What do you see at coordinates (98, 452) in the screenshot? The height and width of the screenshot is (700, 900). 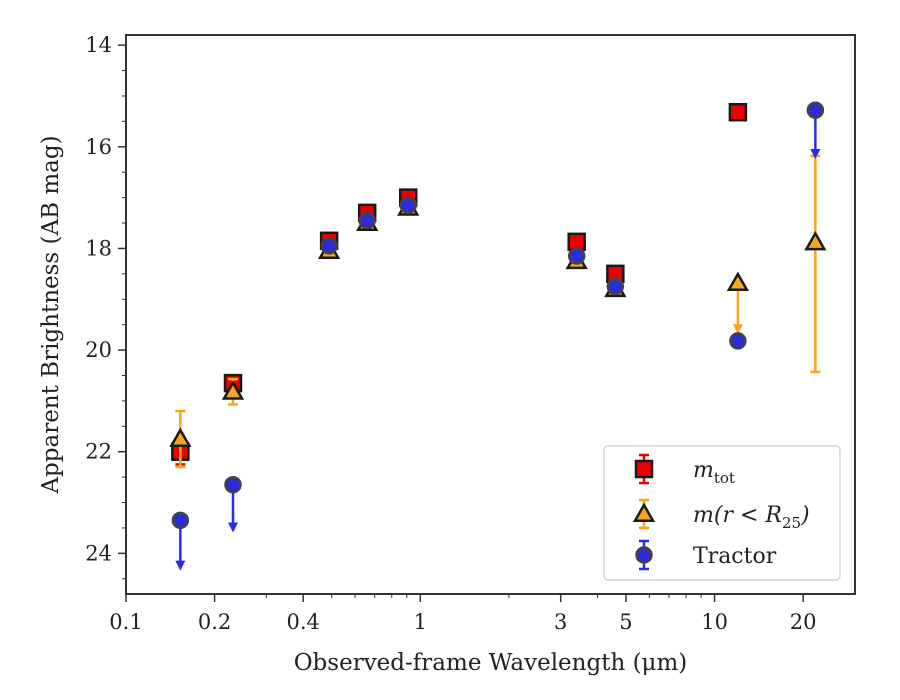 I see `y-tick-label: 22` at bounding box center [98, 452].